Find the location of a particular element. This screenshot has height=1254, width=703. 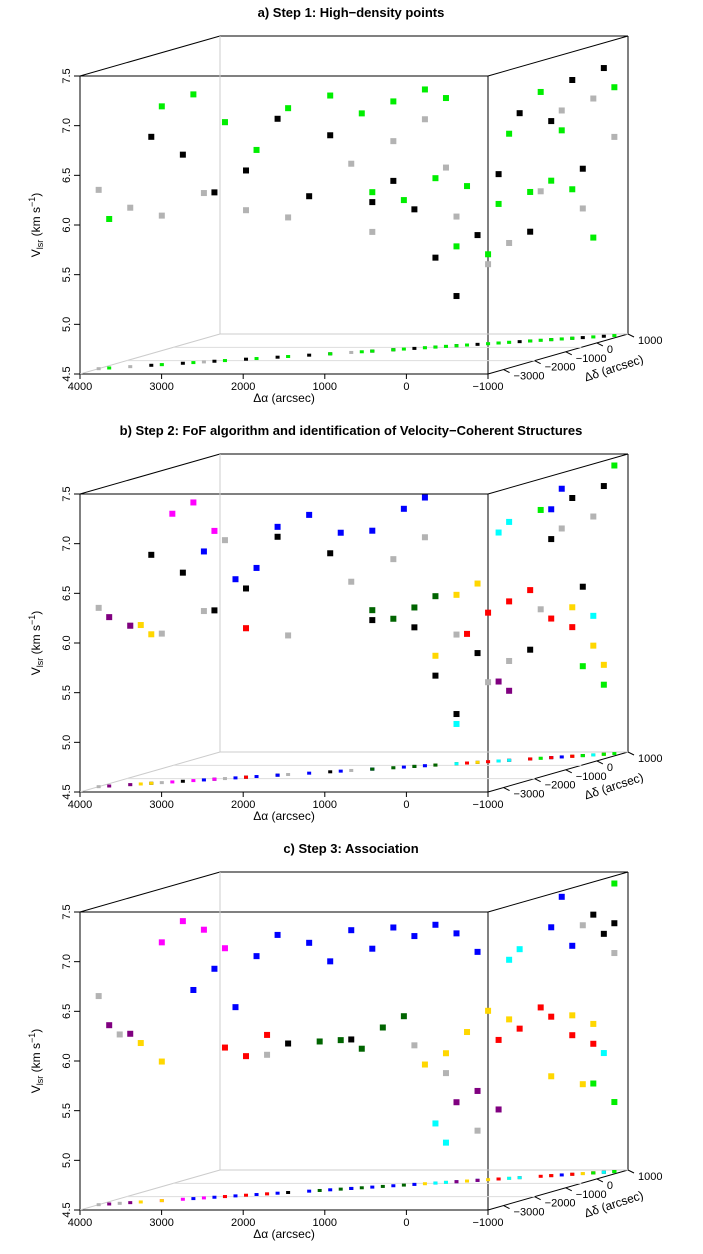

y-tick-label: 4.5 is located at coordinates (67, 373).